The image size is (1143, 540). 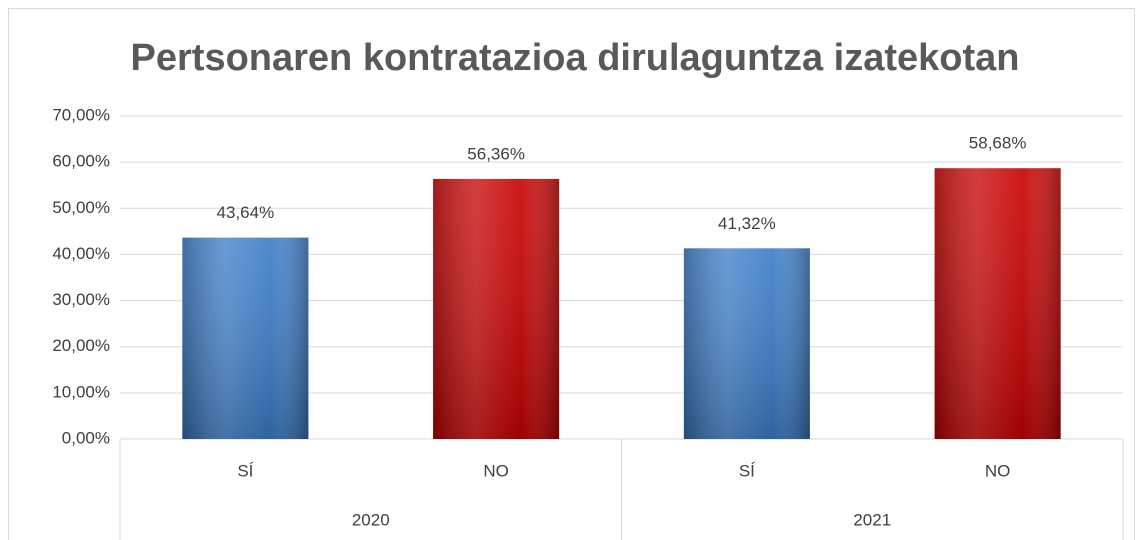 I want to click on y-tick-label: 20,00%, so click(x=81, y=345).